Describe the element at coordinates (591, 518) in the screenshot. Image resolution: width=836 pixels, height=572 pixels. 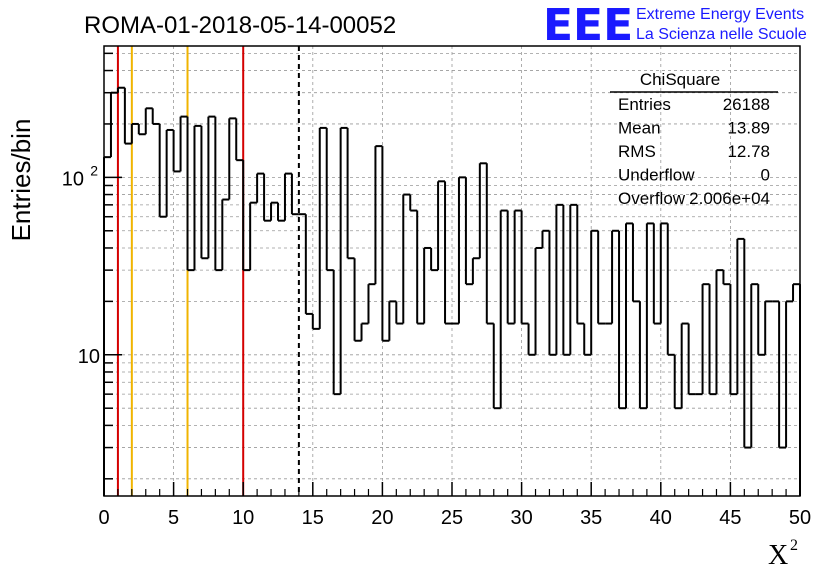
I see `x-tick-label-7: 35` at that location.